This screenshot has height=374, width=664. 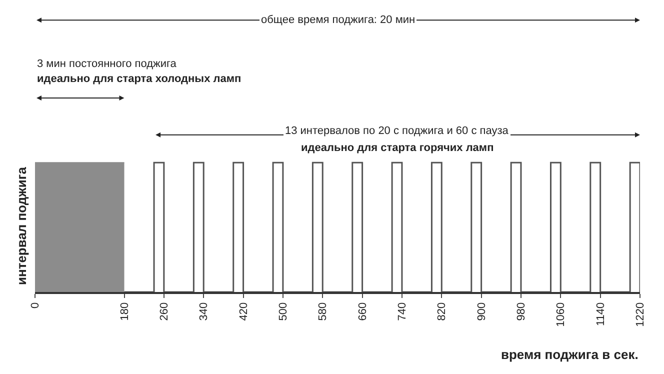 I want to click on text: общее время поджига: 20 мин, so click(x=338, y=20).